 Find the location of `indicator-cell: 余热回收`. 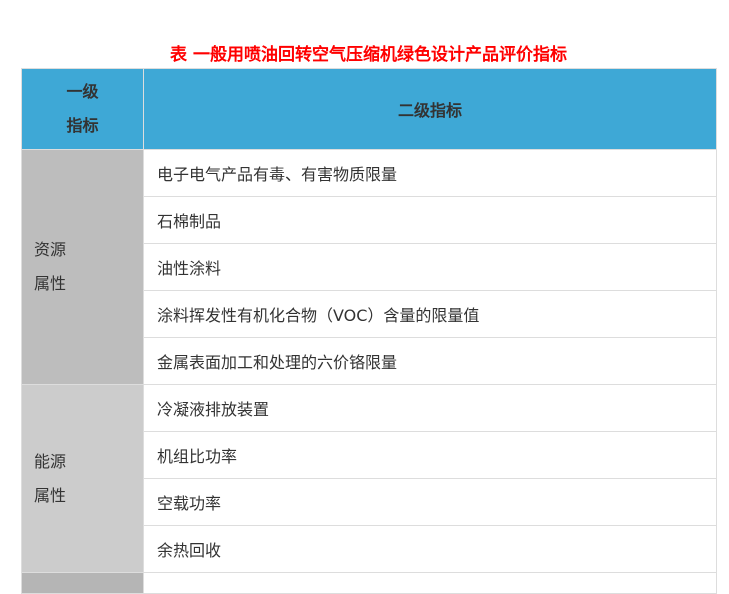

indicator-cell: 余热回收 is located at coordinates (430, 549).